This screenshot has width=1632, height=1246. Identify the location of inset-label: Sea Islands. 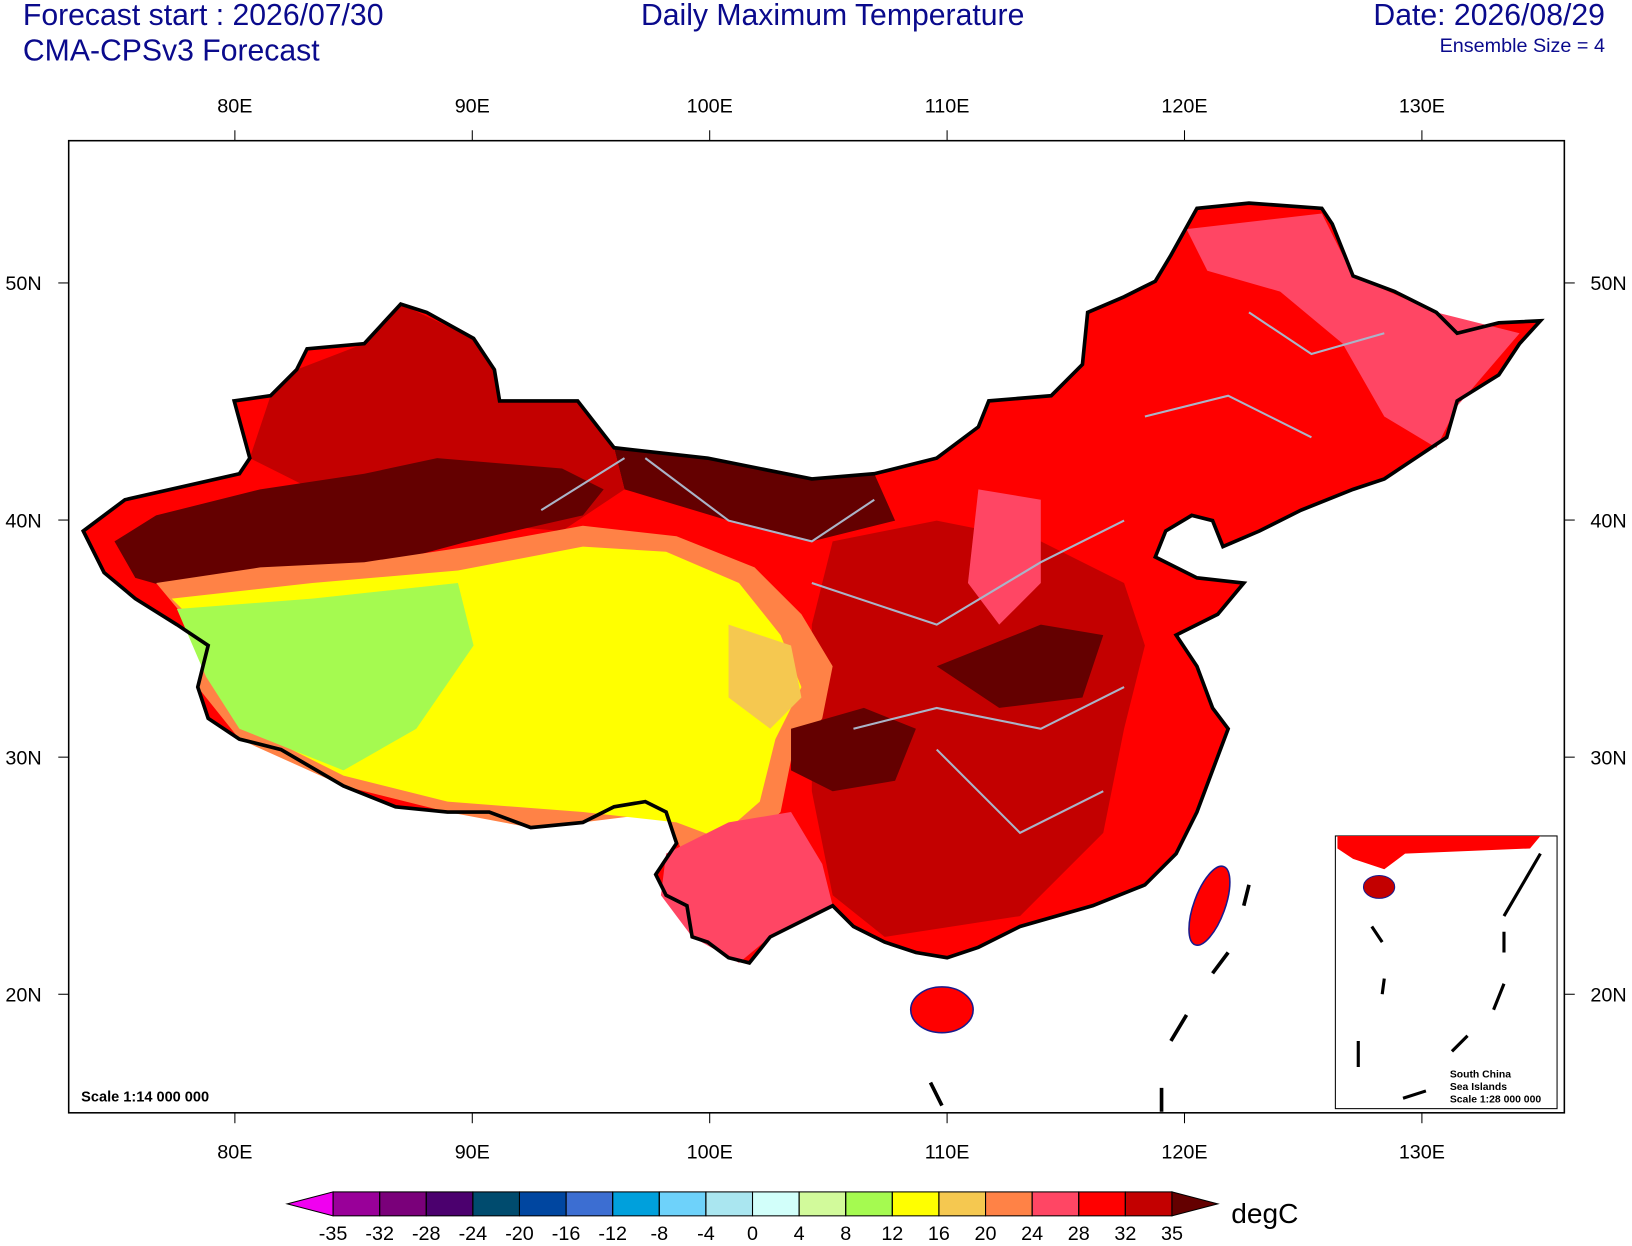
(1478, 1087).